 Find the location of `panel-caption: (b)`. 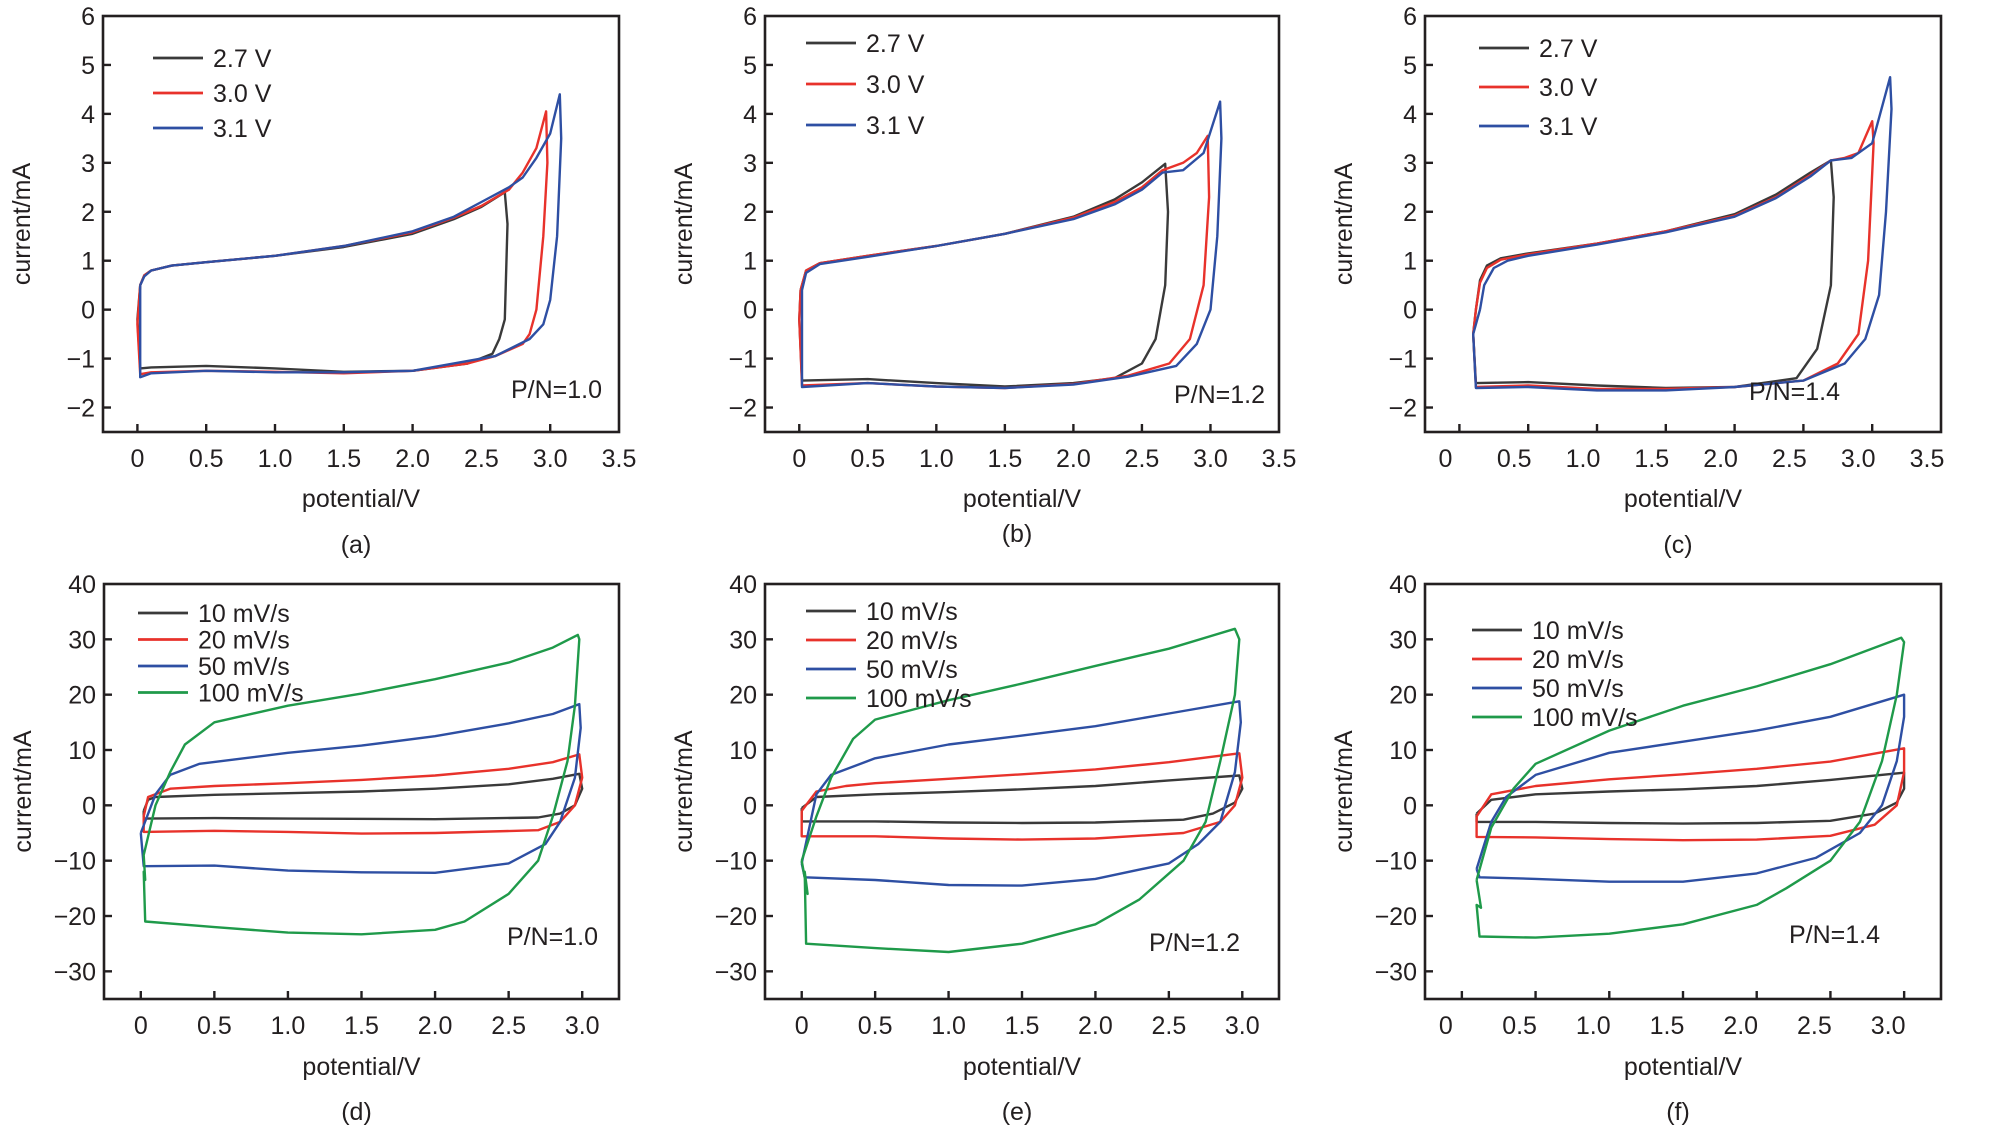

panel-caption: (b) is located at coordinates (1017, 534).